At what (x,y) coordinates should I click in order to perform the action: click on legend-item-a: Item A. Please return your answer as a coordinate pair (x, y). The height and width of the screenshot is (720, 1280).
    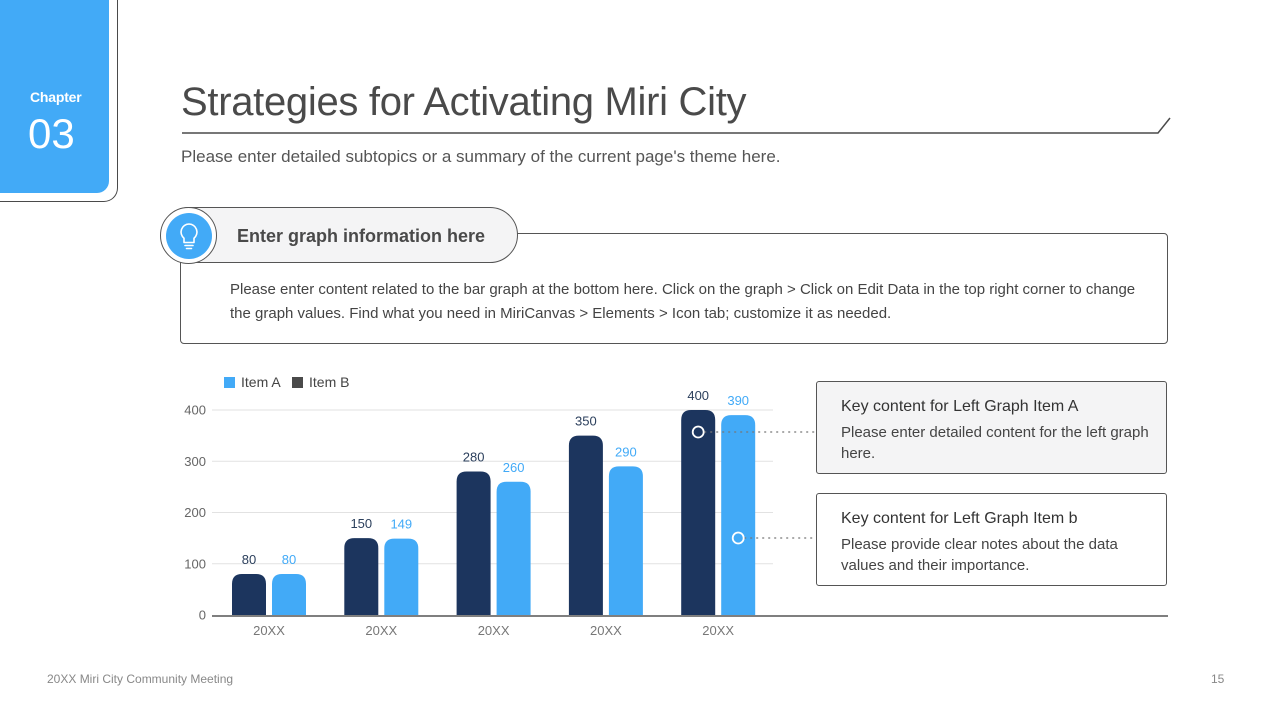
    Looking at the image, I should click on (252, 382).